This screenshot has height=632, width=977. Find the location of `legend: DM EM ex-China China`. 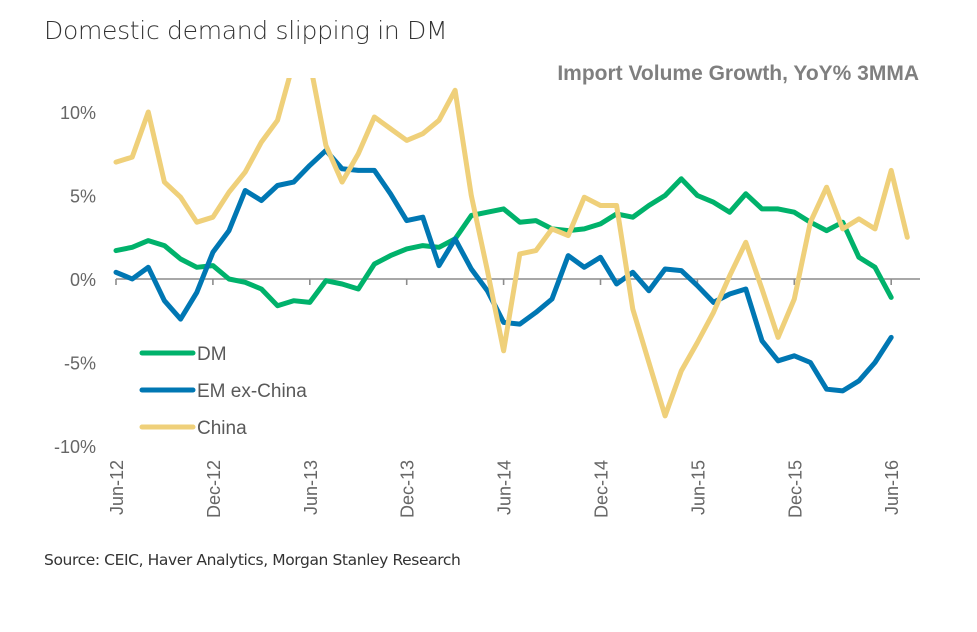

legend: DM EM ex-China China is located at coordinates (223, 391).